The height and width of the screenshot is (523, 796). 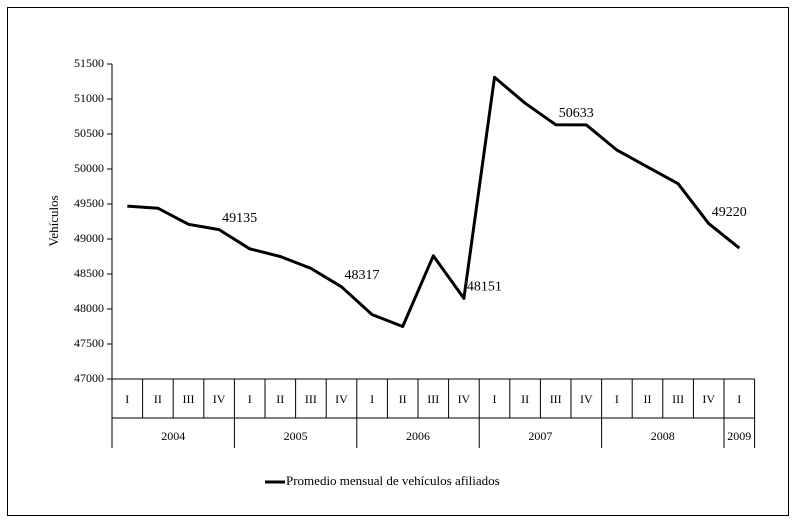 What do you see at coordinates (393, 480) in the screenshot?
I see `legend-label: Promedio mensual de vehículos afiliados` at bounding box center [393, 480].